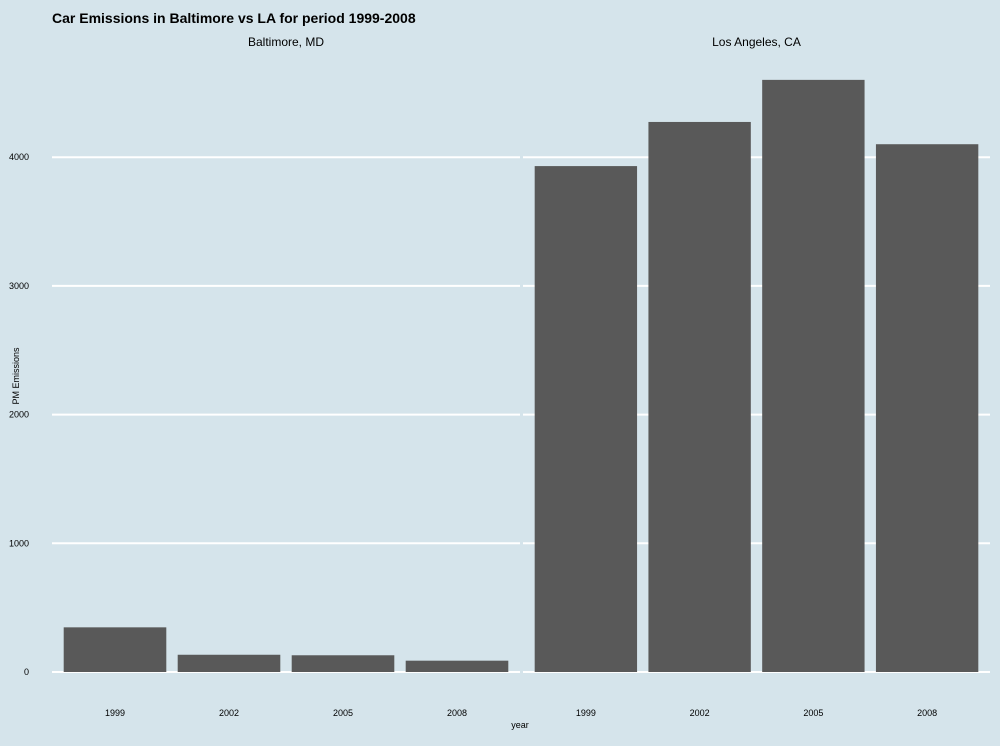 The width and height of the screenshot is (1000, 746). What do you see at coordinates (19, 157) in the screenshot?
I see `y-tick-label: 4000` at bounding box center [19, 157].